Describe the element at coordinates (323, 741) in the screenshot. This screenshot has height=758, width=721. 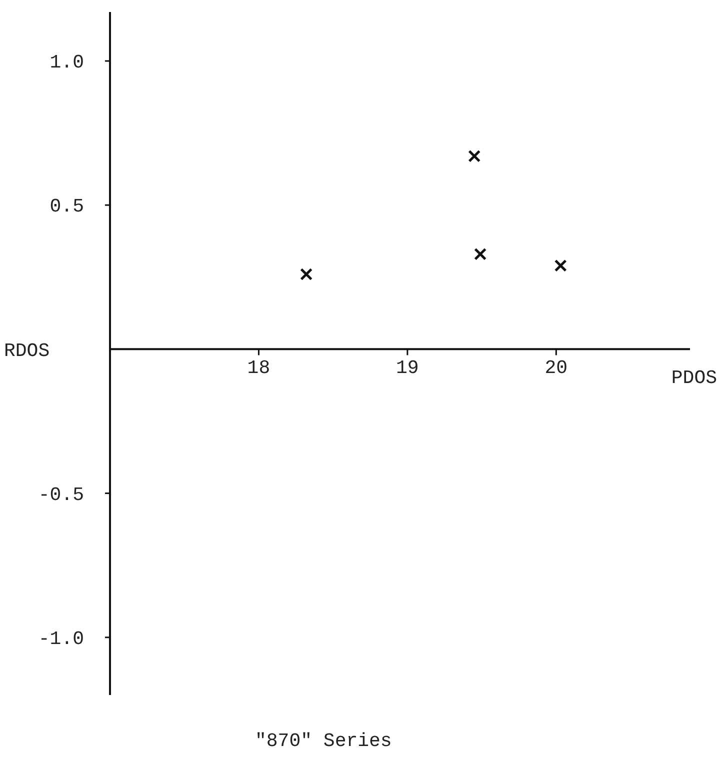
I see `text: "870" Series` at that location.